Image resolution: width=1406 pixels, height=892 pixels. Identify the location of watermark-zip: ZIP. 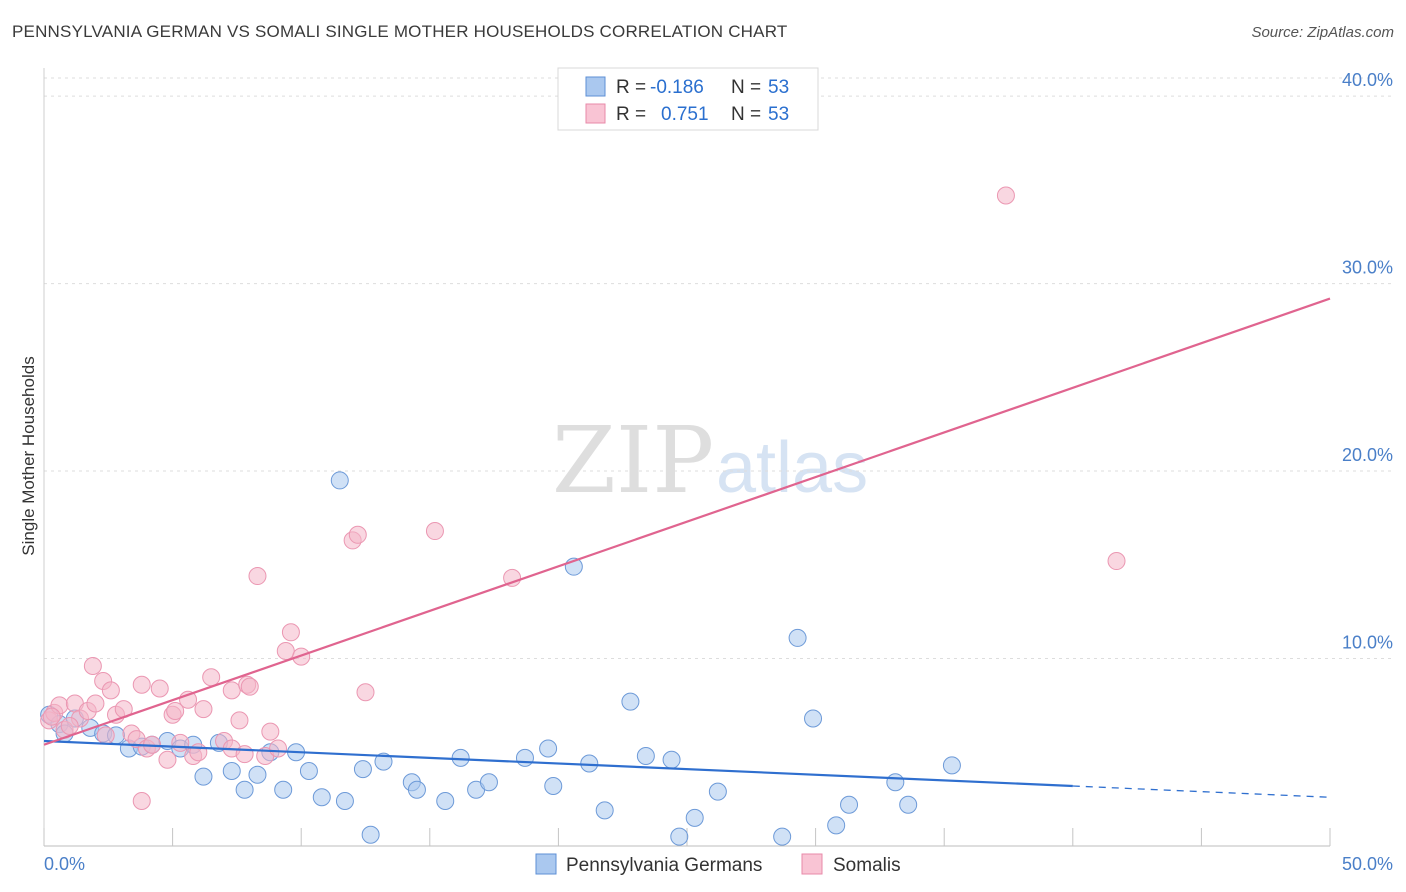
(633, 460).